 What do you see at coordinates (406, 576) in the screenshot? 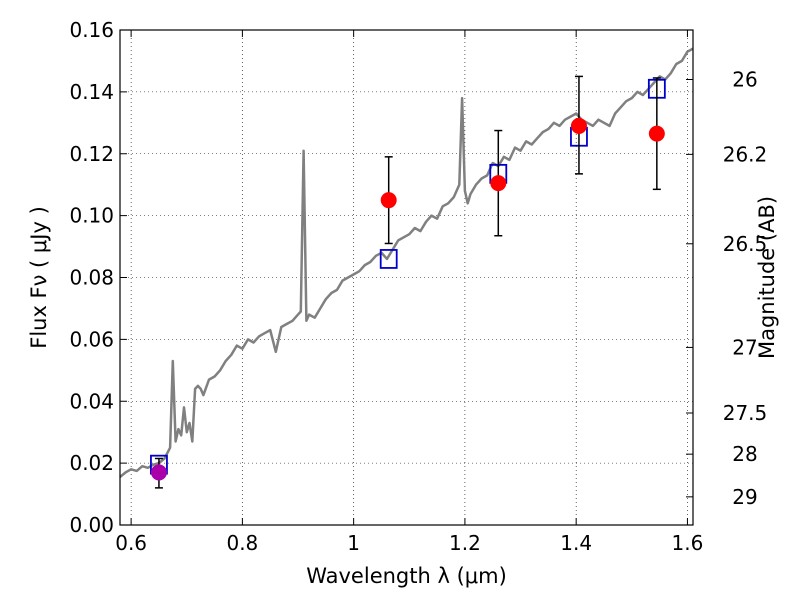
I see `x-axis-label: Wavelength λ (μm)` at bounding box center [406, 576].